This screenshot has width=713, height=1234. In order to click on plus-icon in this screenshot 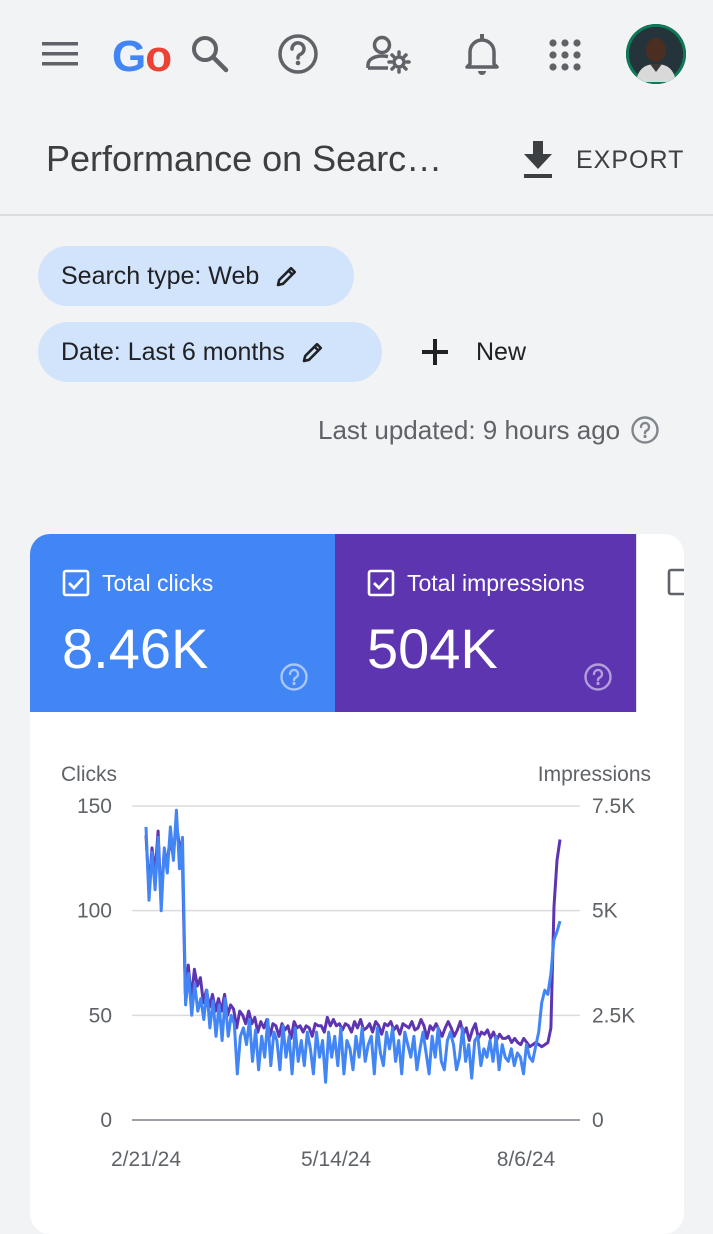, I will do `click(435, 352)`.